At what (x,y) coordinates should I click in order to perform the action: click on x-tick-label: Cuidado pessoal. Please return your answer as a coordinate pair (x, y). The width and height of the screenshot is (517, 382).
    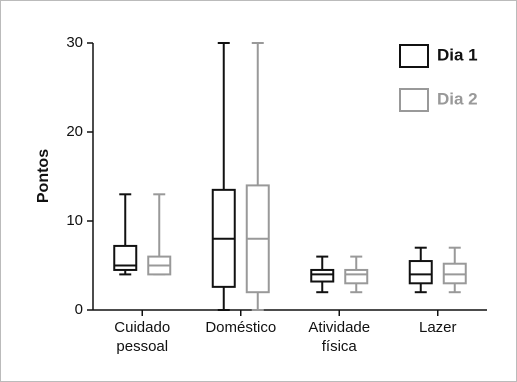
    Looking at the image, I should click on (142, 337).